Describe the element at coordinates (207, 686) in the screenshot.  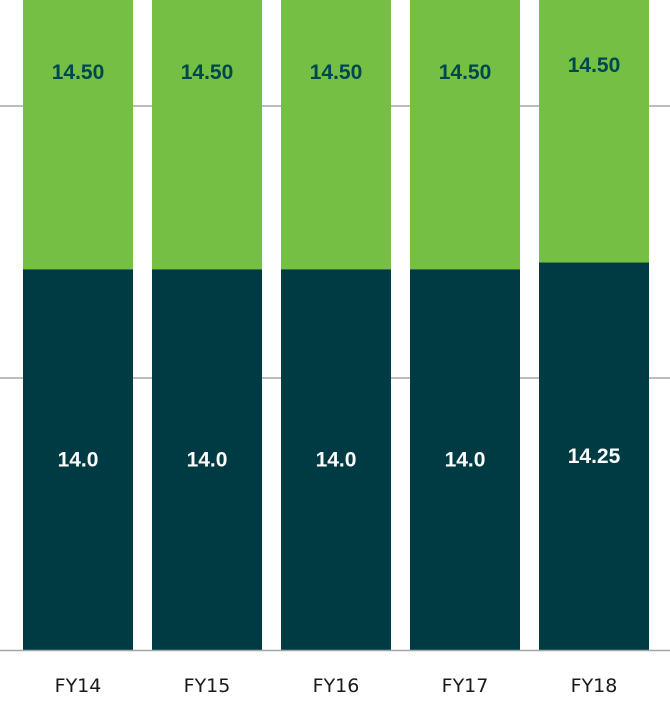
I see `x-tick-label: FY15` at that location.